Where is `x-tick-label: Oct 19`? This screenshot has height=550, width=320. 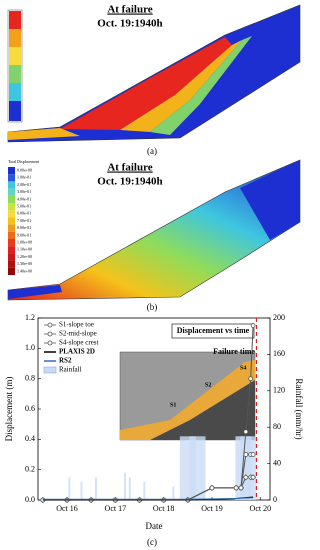 x-tick-label: Oct 19 is located at coordinates (212, 508).